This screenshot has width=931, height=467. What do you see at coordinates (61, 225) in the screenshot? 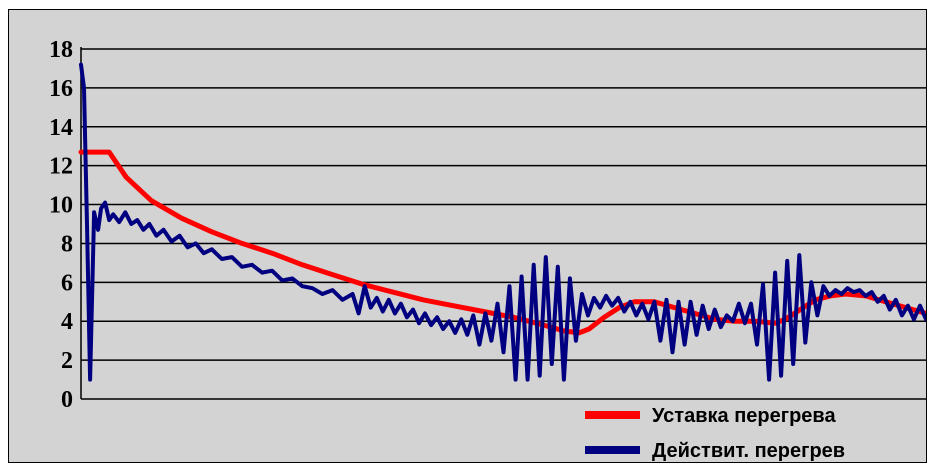
I see `y-axis-ticks: 0 2 4 6 8 10 12 14 16 18` at bounding box center [61, 225].